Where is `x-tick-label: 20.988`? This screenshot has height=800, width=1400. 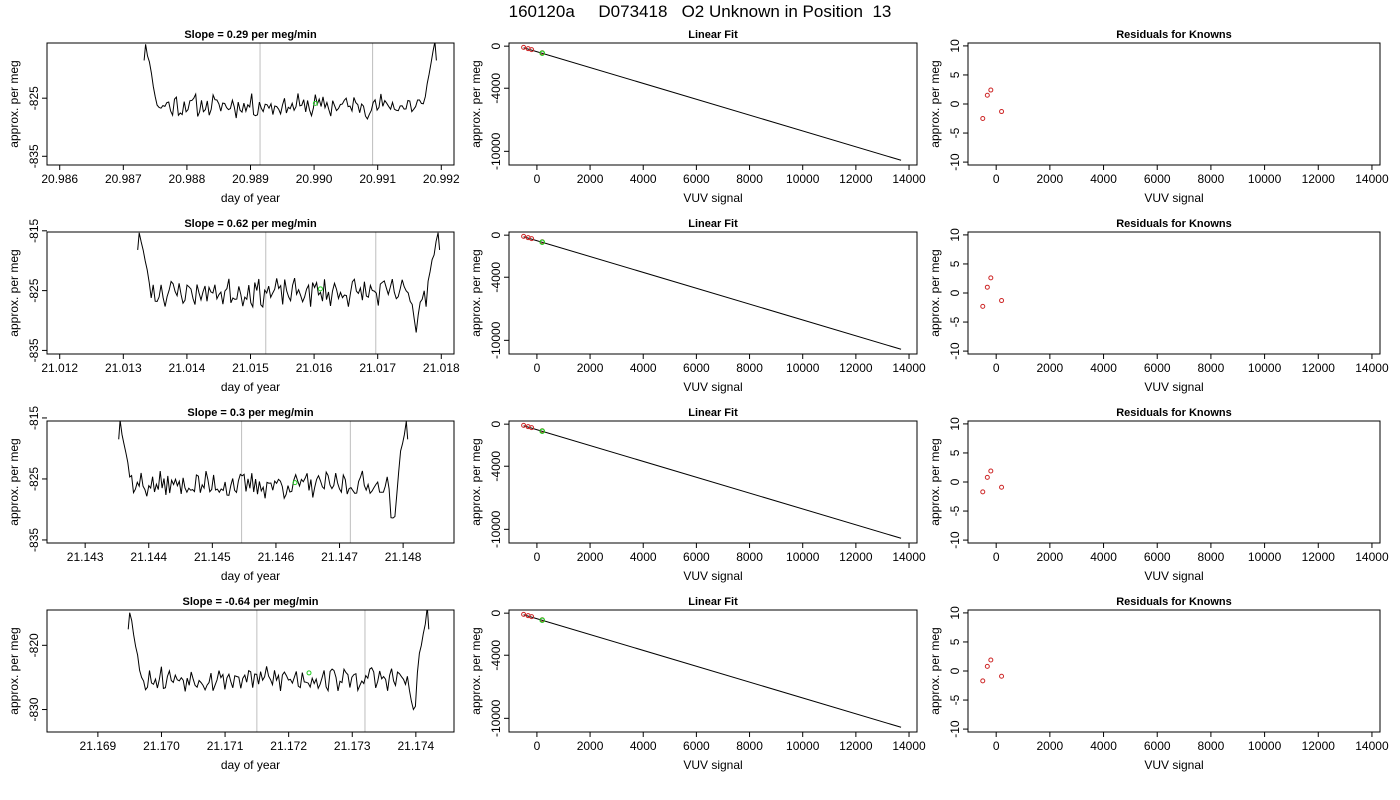 x-tick-label: 20.988 is located at coordinates (187, 179).